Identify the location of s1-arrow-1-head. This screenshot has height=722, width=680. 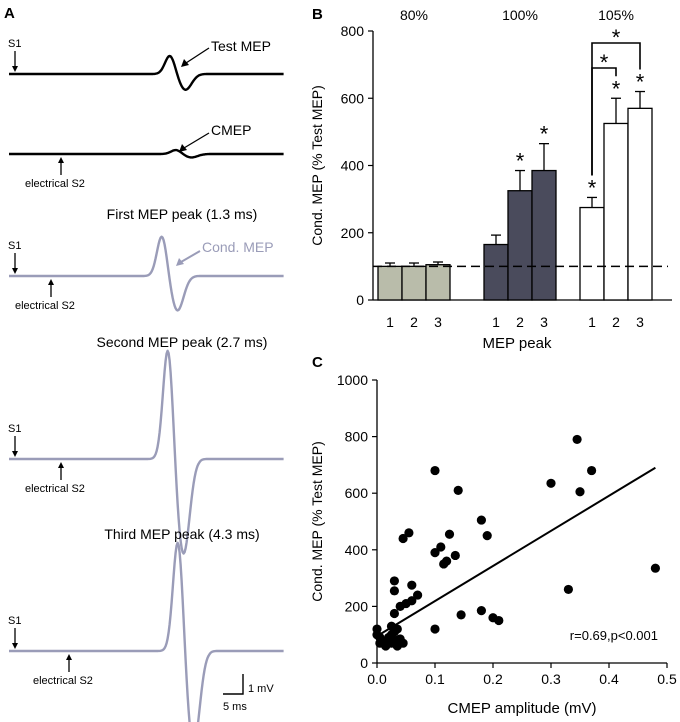
(15, 69).